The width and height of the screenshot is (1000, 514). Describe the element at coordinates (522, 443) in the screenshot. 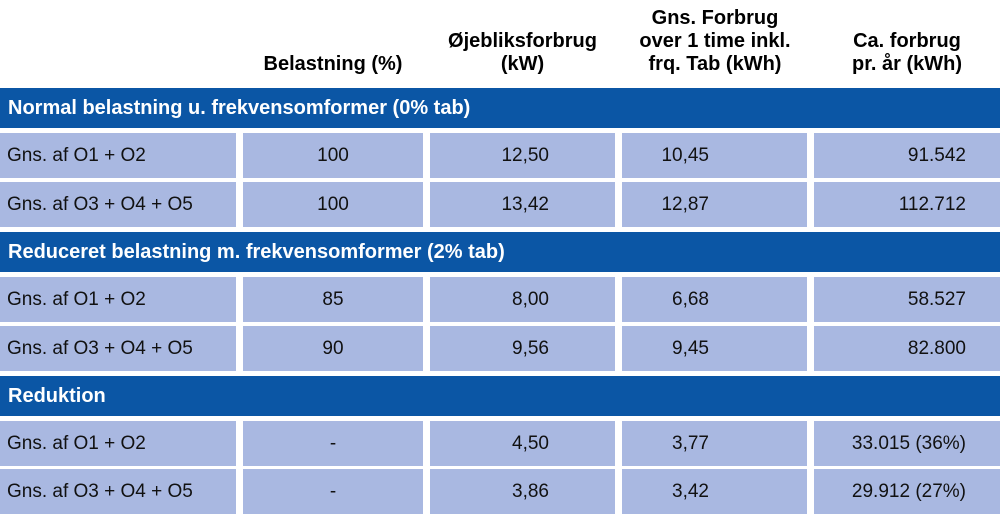

I see `cell-instant: 4,50` at that location.